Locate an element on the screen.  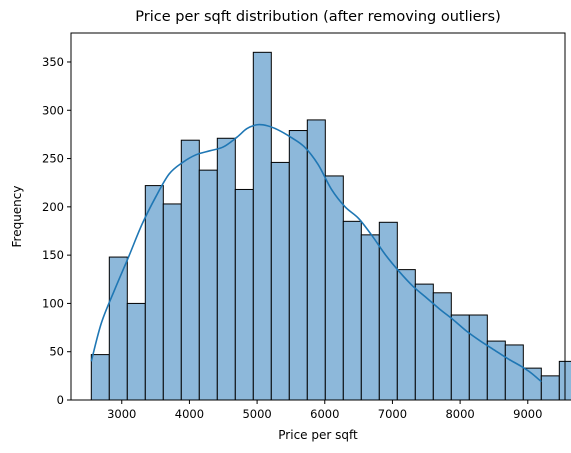
x-axis-ticks: 3000 4000 5000 6000 7000 8000 9000 is located at coordinates (324, 410).